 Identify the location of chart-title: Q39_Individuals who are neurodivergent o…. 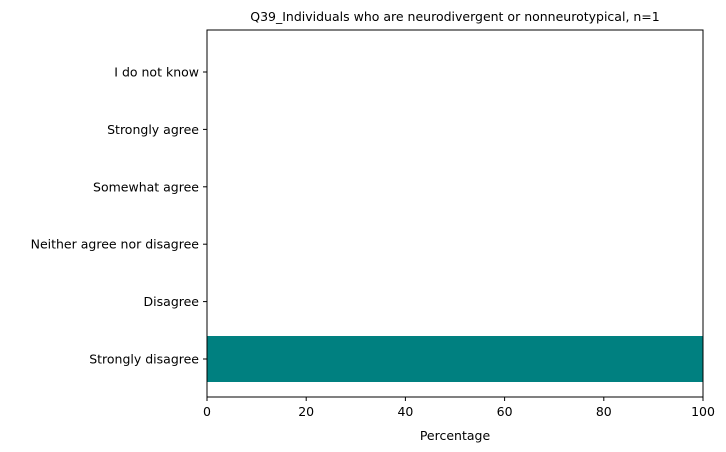
(455, 16).